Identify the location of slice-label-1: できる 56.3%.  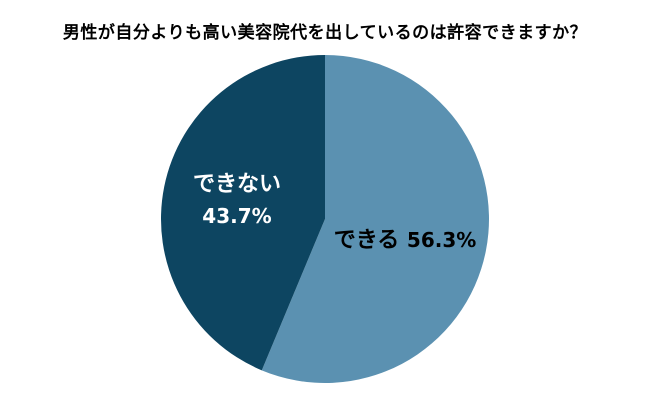
(405, 240).